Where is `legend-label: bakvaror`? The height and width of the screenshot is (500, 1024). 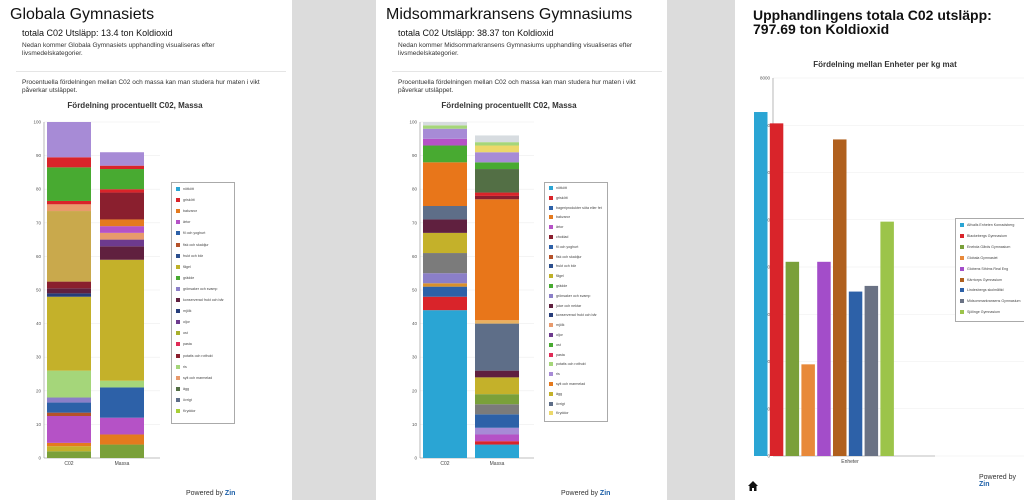 legend-label: bakvaror is located at coordinates (563, 217).